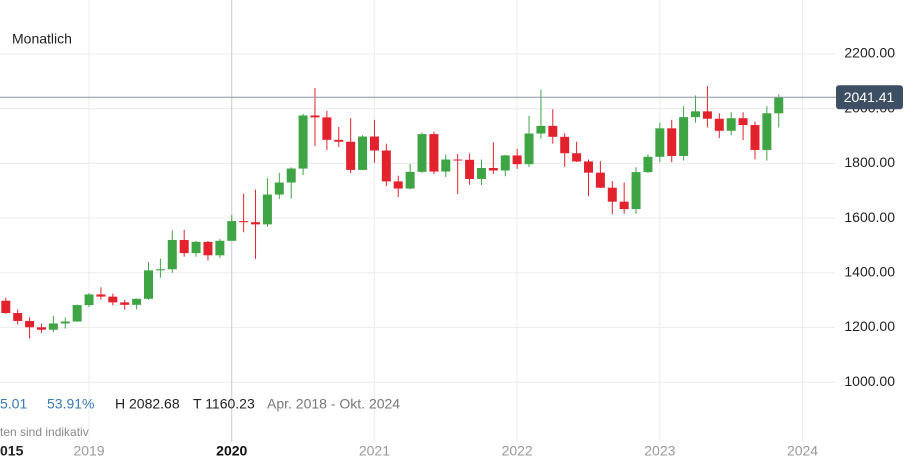 This screenshot has width=907, height=462. I want to click on y-tick-label: 1200.00, so click(869, 326).